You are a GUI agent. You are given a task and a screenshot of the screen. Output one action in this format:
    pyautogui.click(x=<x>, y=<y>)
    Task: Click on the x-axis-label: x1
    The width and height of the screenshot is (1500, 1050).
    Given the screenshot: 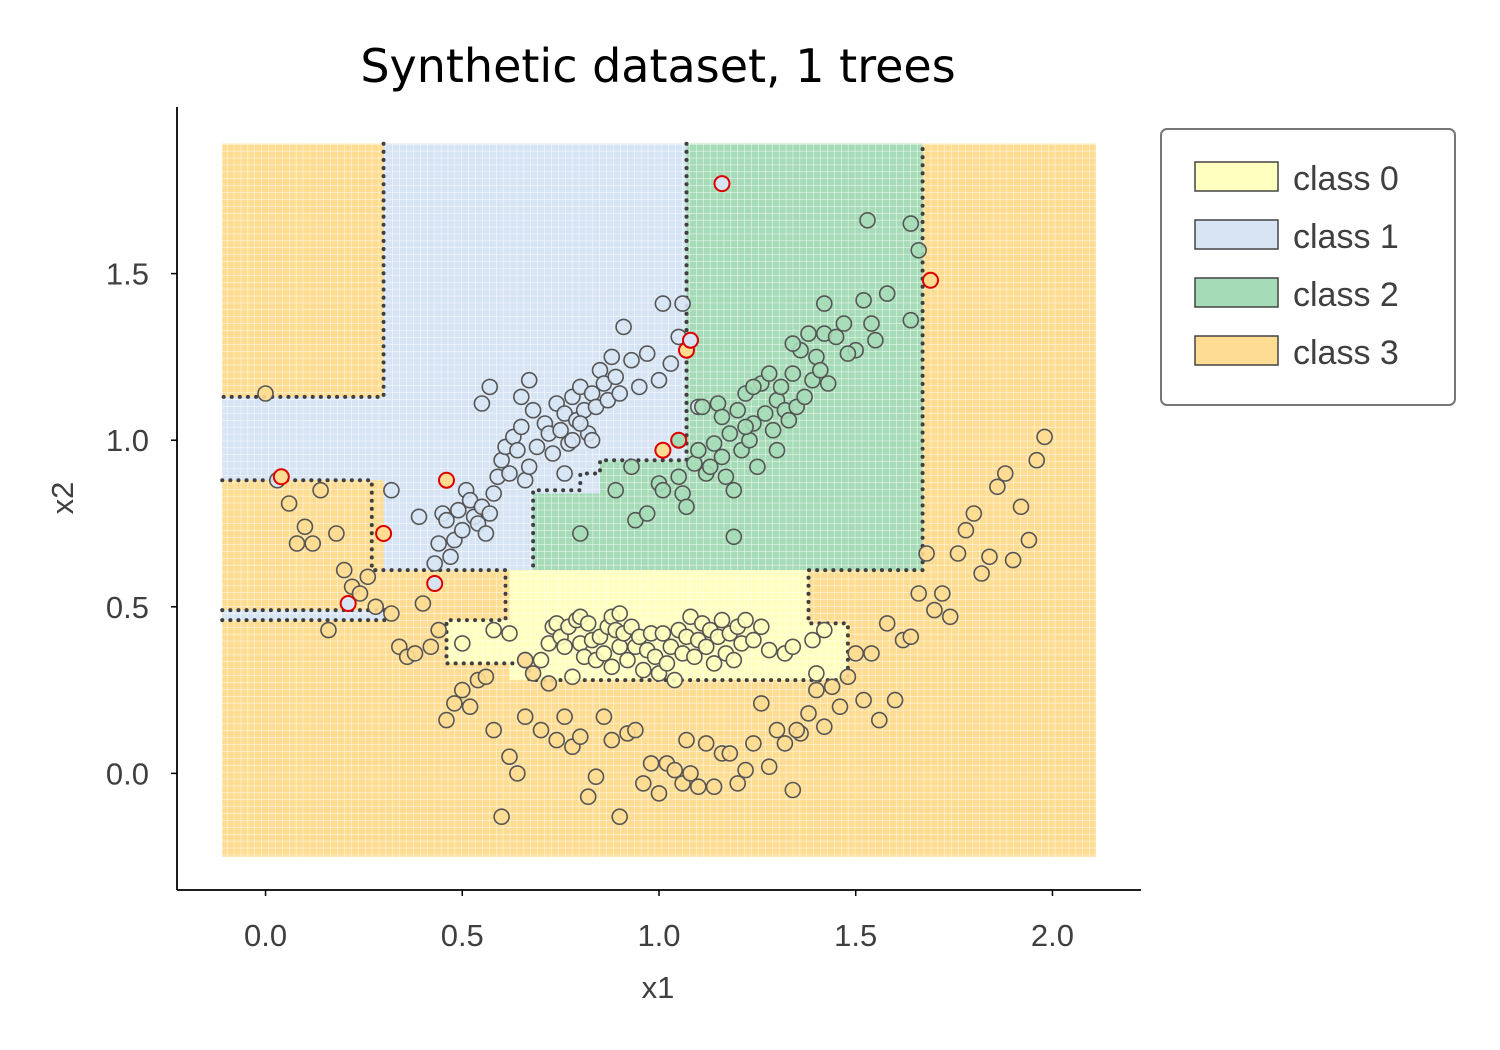 What is the action you would take?
    pyautogui.click(x=658, y=987)
    